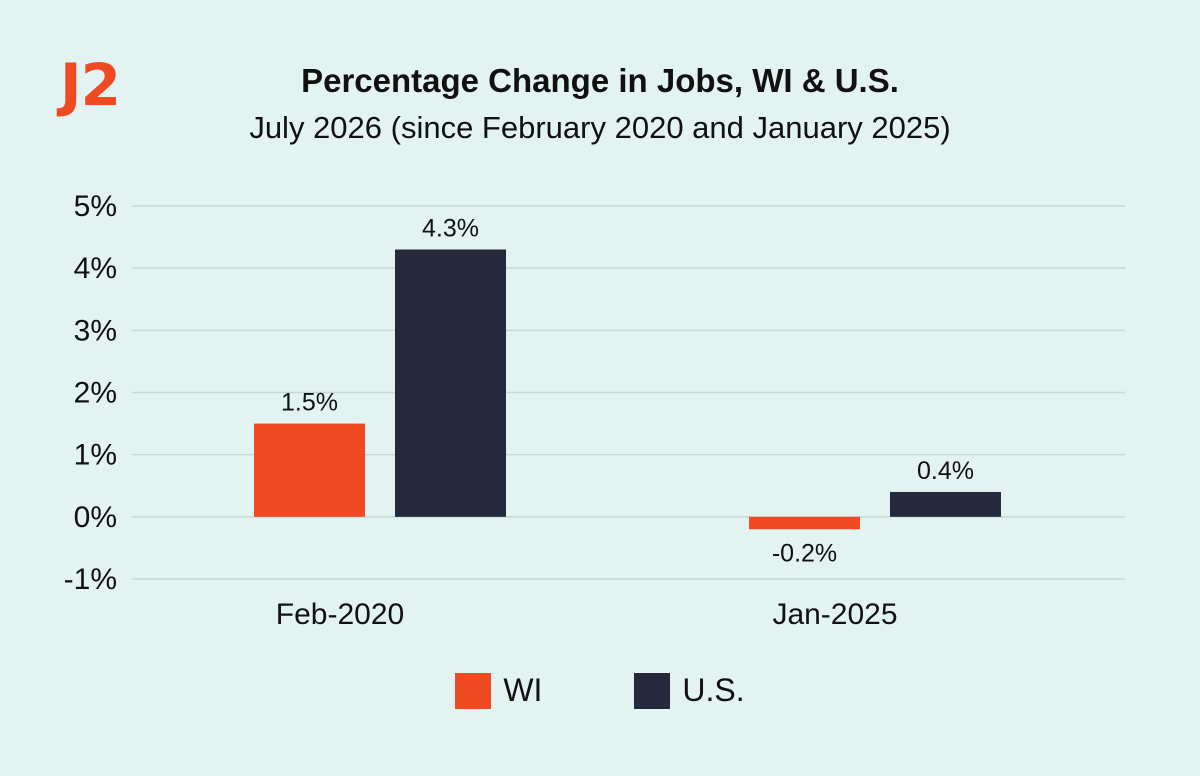  Describe the element at coordinates (523, 690) in the screenshot. I see `legend-label-wi: WI` at that location.